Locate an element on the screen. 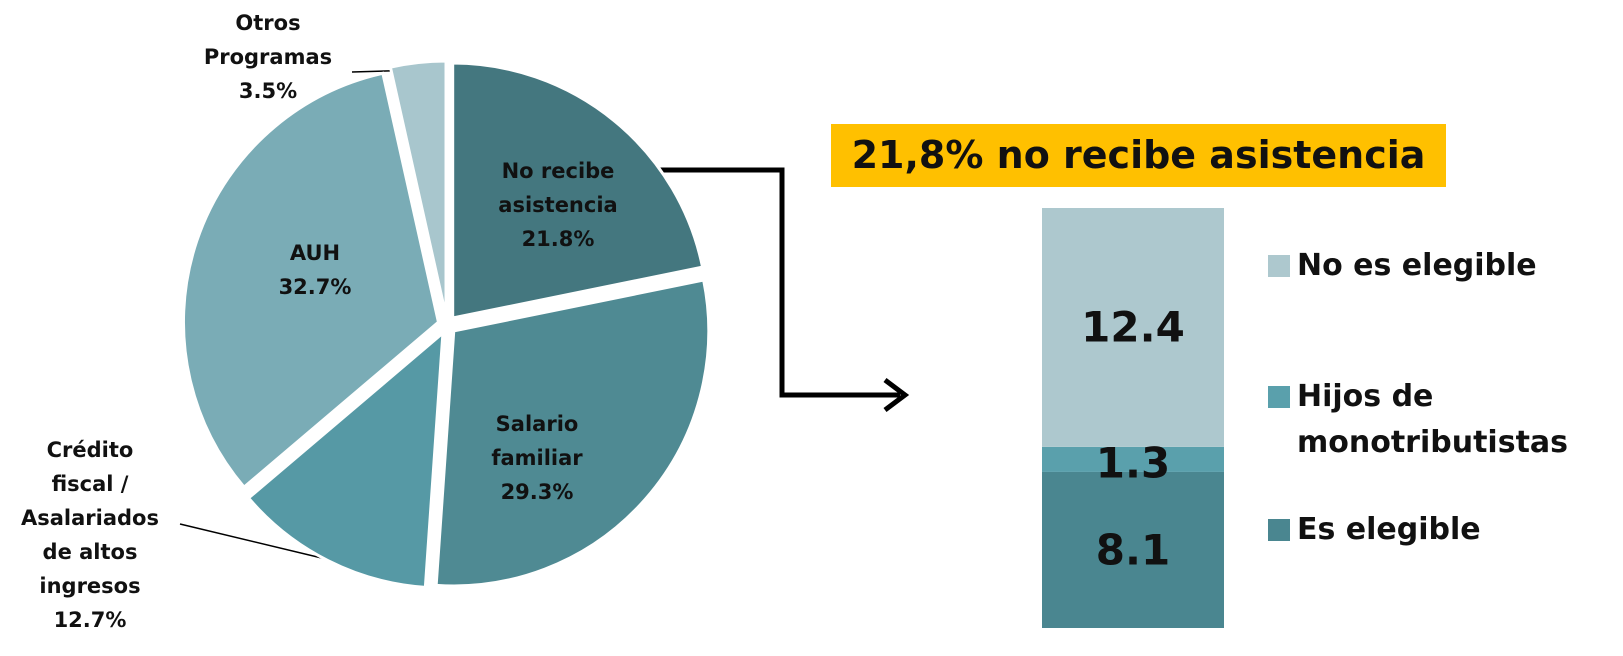  legend-label: Hijos de monotributistas is located at coordinates (1433, 419).